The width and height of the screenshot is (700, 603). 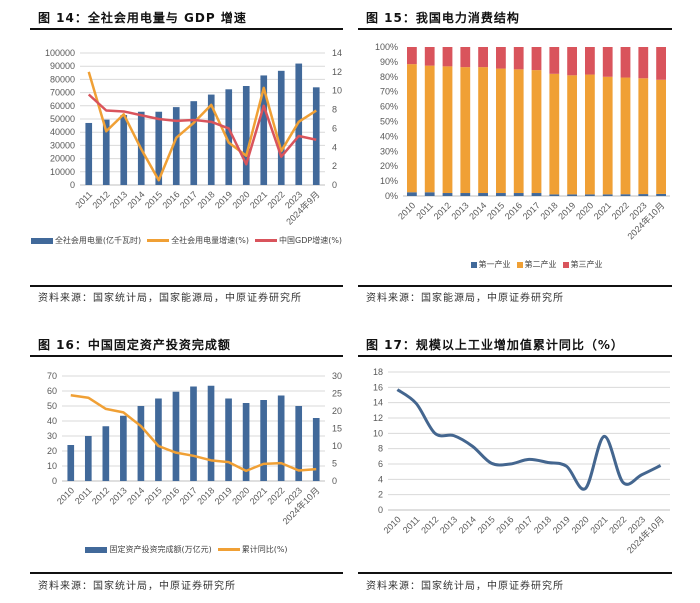 What do you see at coordinates (465, 586) in the screenshot?
I see `figure-17-source: 资料来源：国家统计局，中原证券研究所` at bounding box center [465, 586].